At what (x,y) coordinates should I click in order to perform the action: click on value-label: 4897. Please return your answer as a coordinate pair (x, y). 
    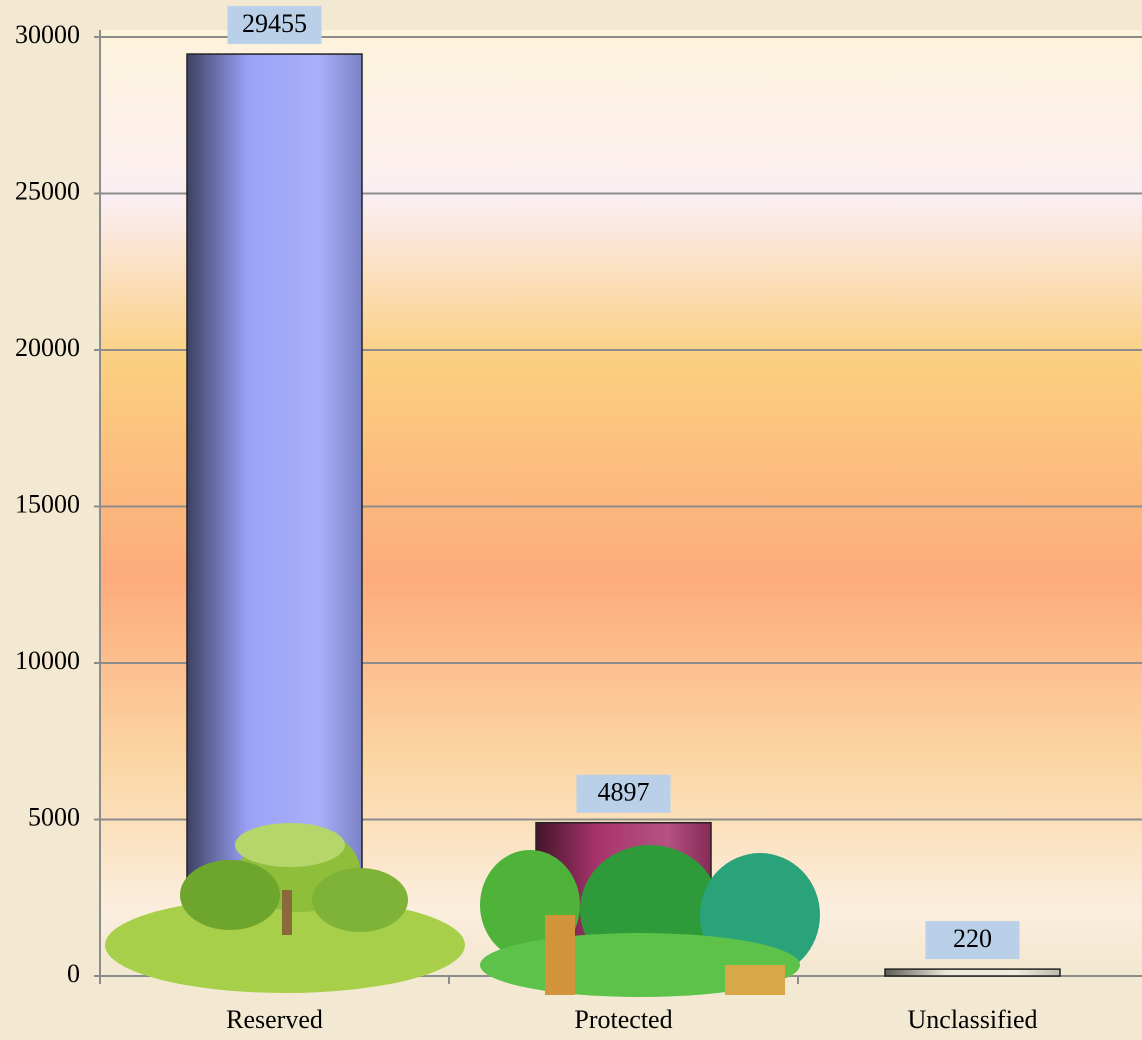
    Looking at the image, I should click on (624, 792).